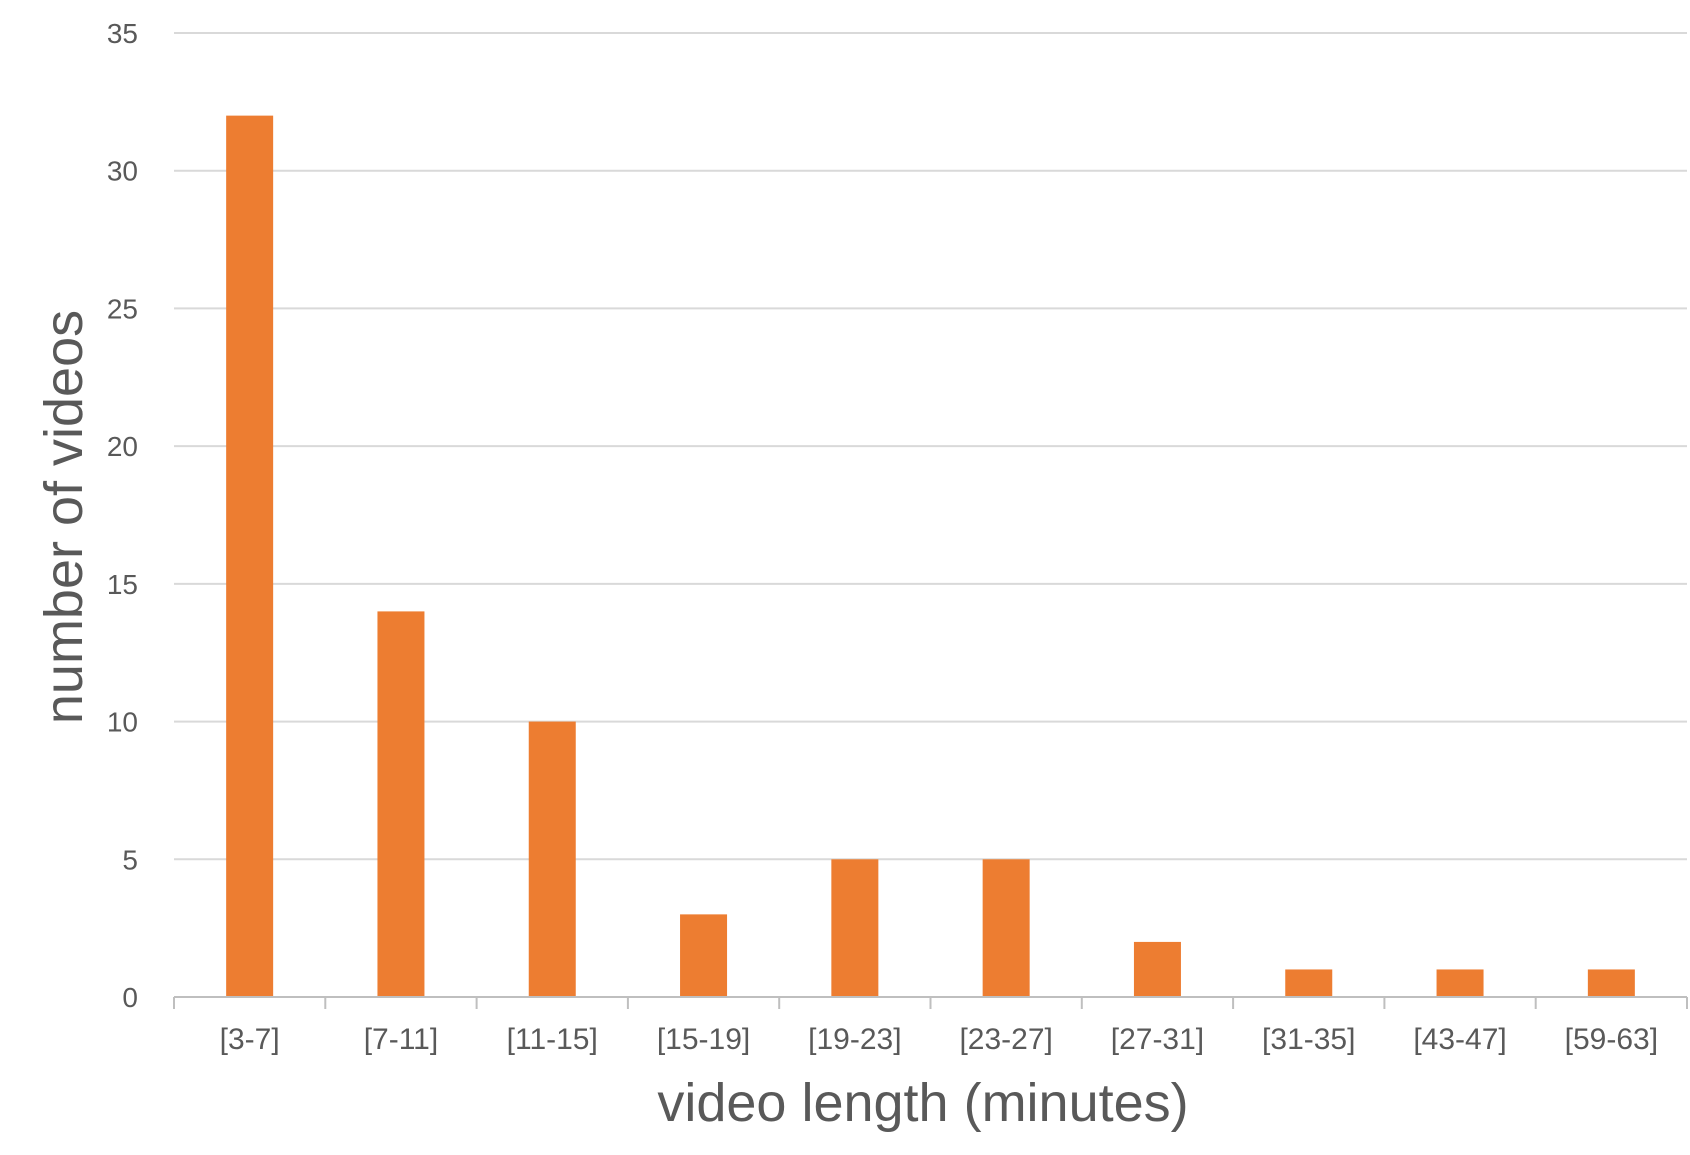 This screenshot has width=1690, height=1155. Describe the element at coordinates (130, 859) in the screenshot. I see `y-tick-label: 5` at that location.